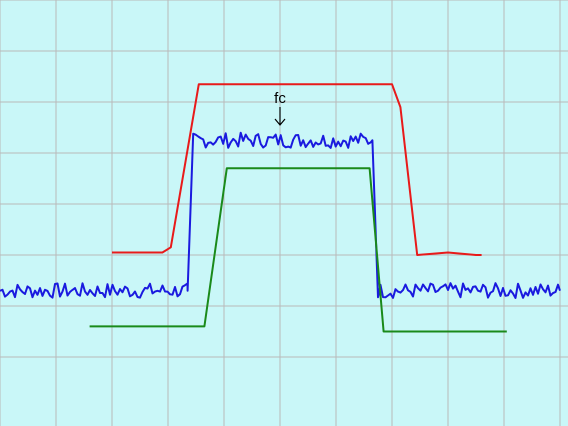 Image resolution: width=568 pixels, height=426 pixels. What do you see at coordinates (280, 98) in the screenshot?
I see `fc-label: fc` at bounding box center [280, 98].